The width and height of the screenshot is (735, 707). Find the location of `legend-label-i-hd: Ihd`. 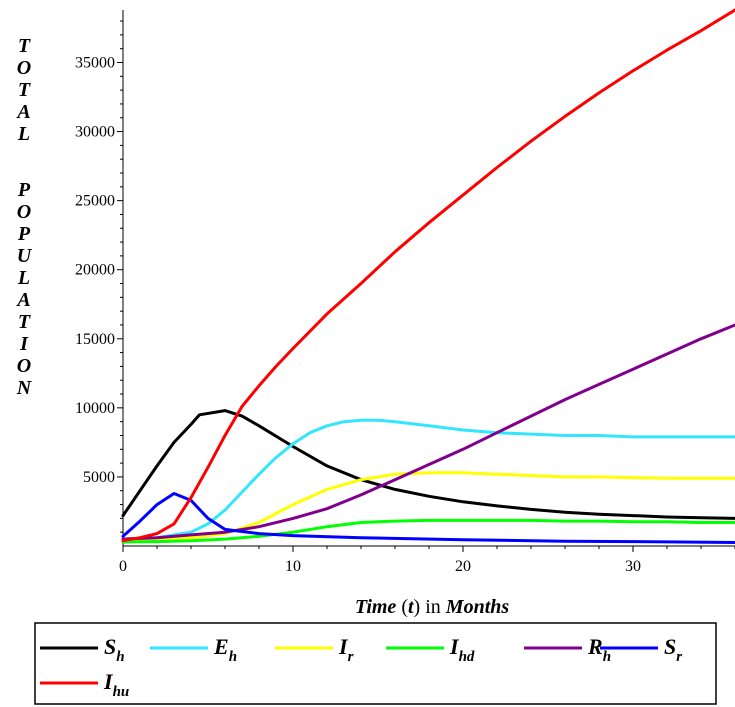

legend-label-i-hd: Ihd is located at coordinates (462, 649).